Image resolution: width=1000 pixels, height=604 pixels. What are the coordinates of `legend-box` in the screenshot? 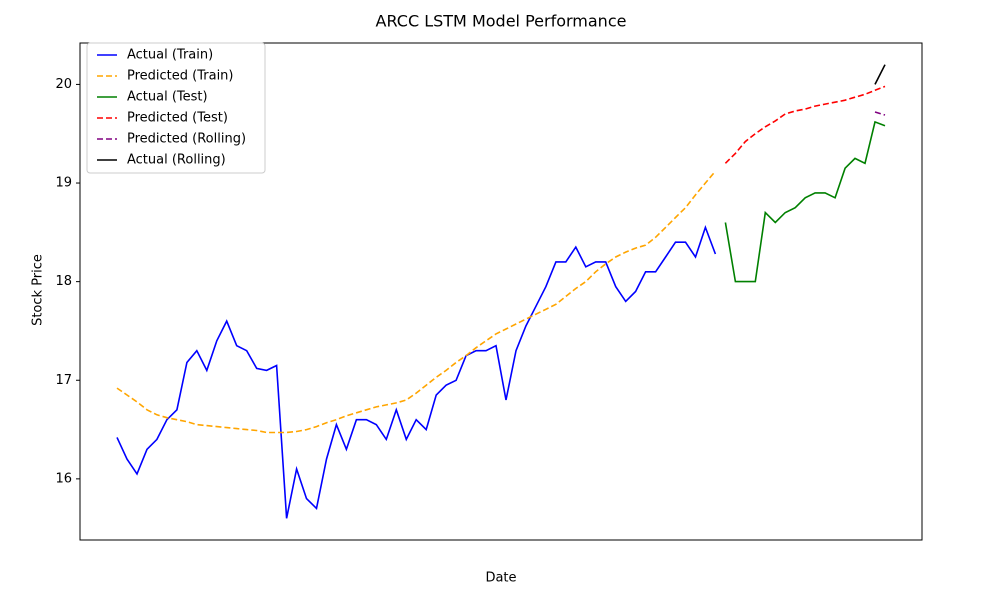 It's located at (176, 108).